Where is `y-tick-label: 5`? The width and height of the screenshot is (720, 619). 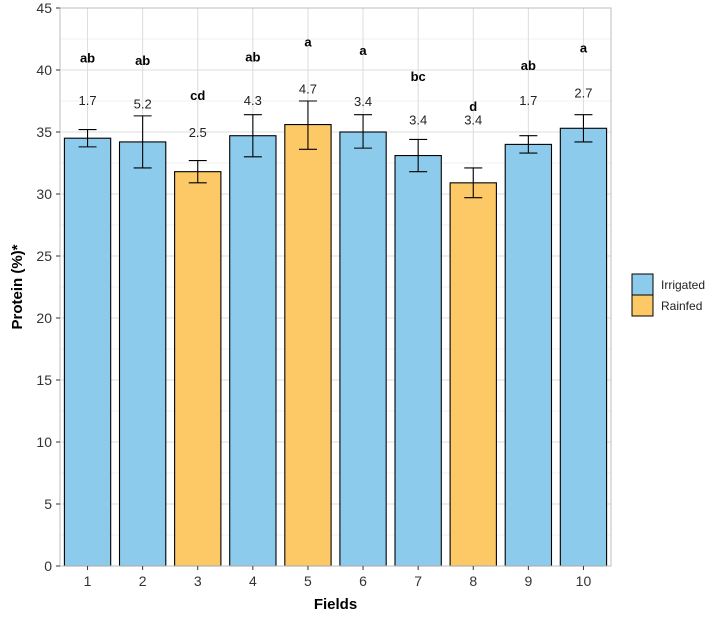 y-tick-label: 5 is located at coordinates (48, 504).